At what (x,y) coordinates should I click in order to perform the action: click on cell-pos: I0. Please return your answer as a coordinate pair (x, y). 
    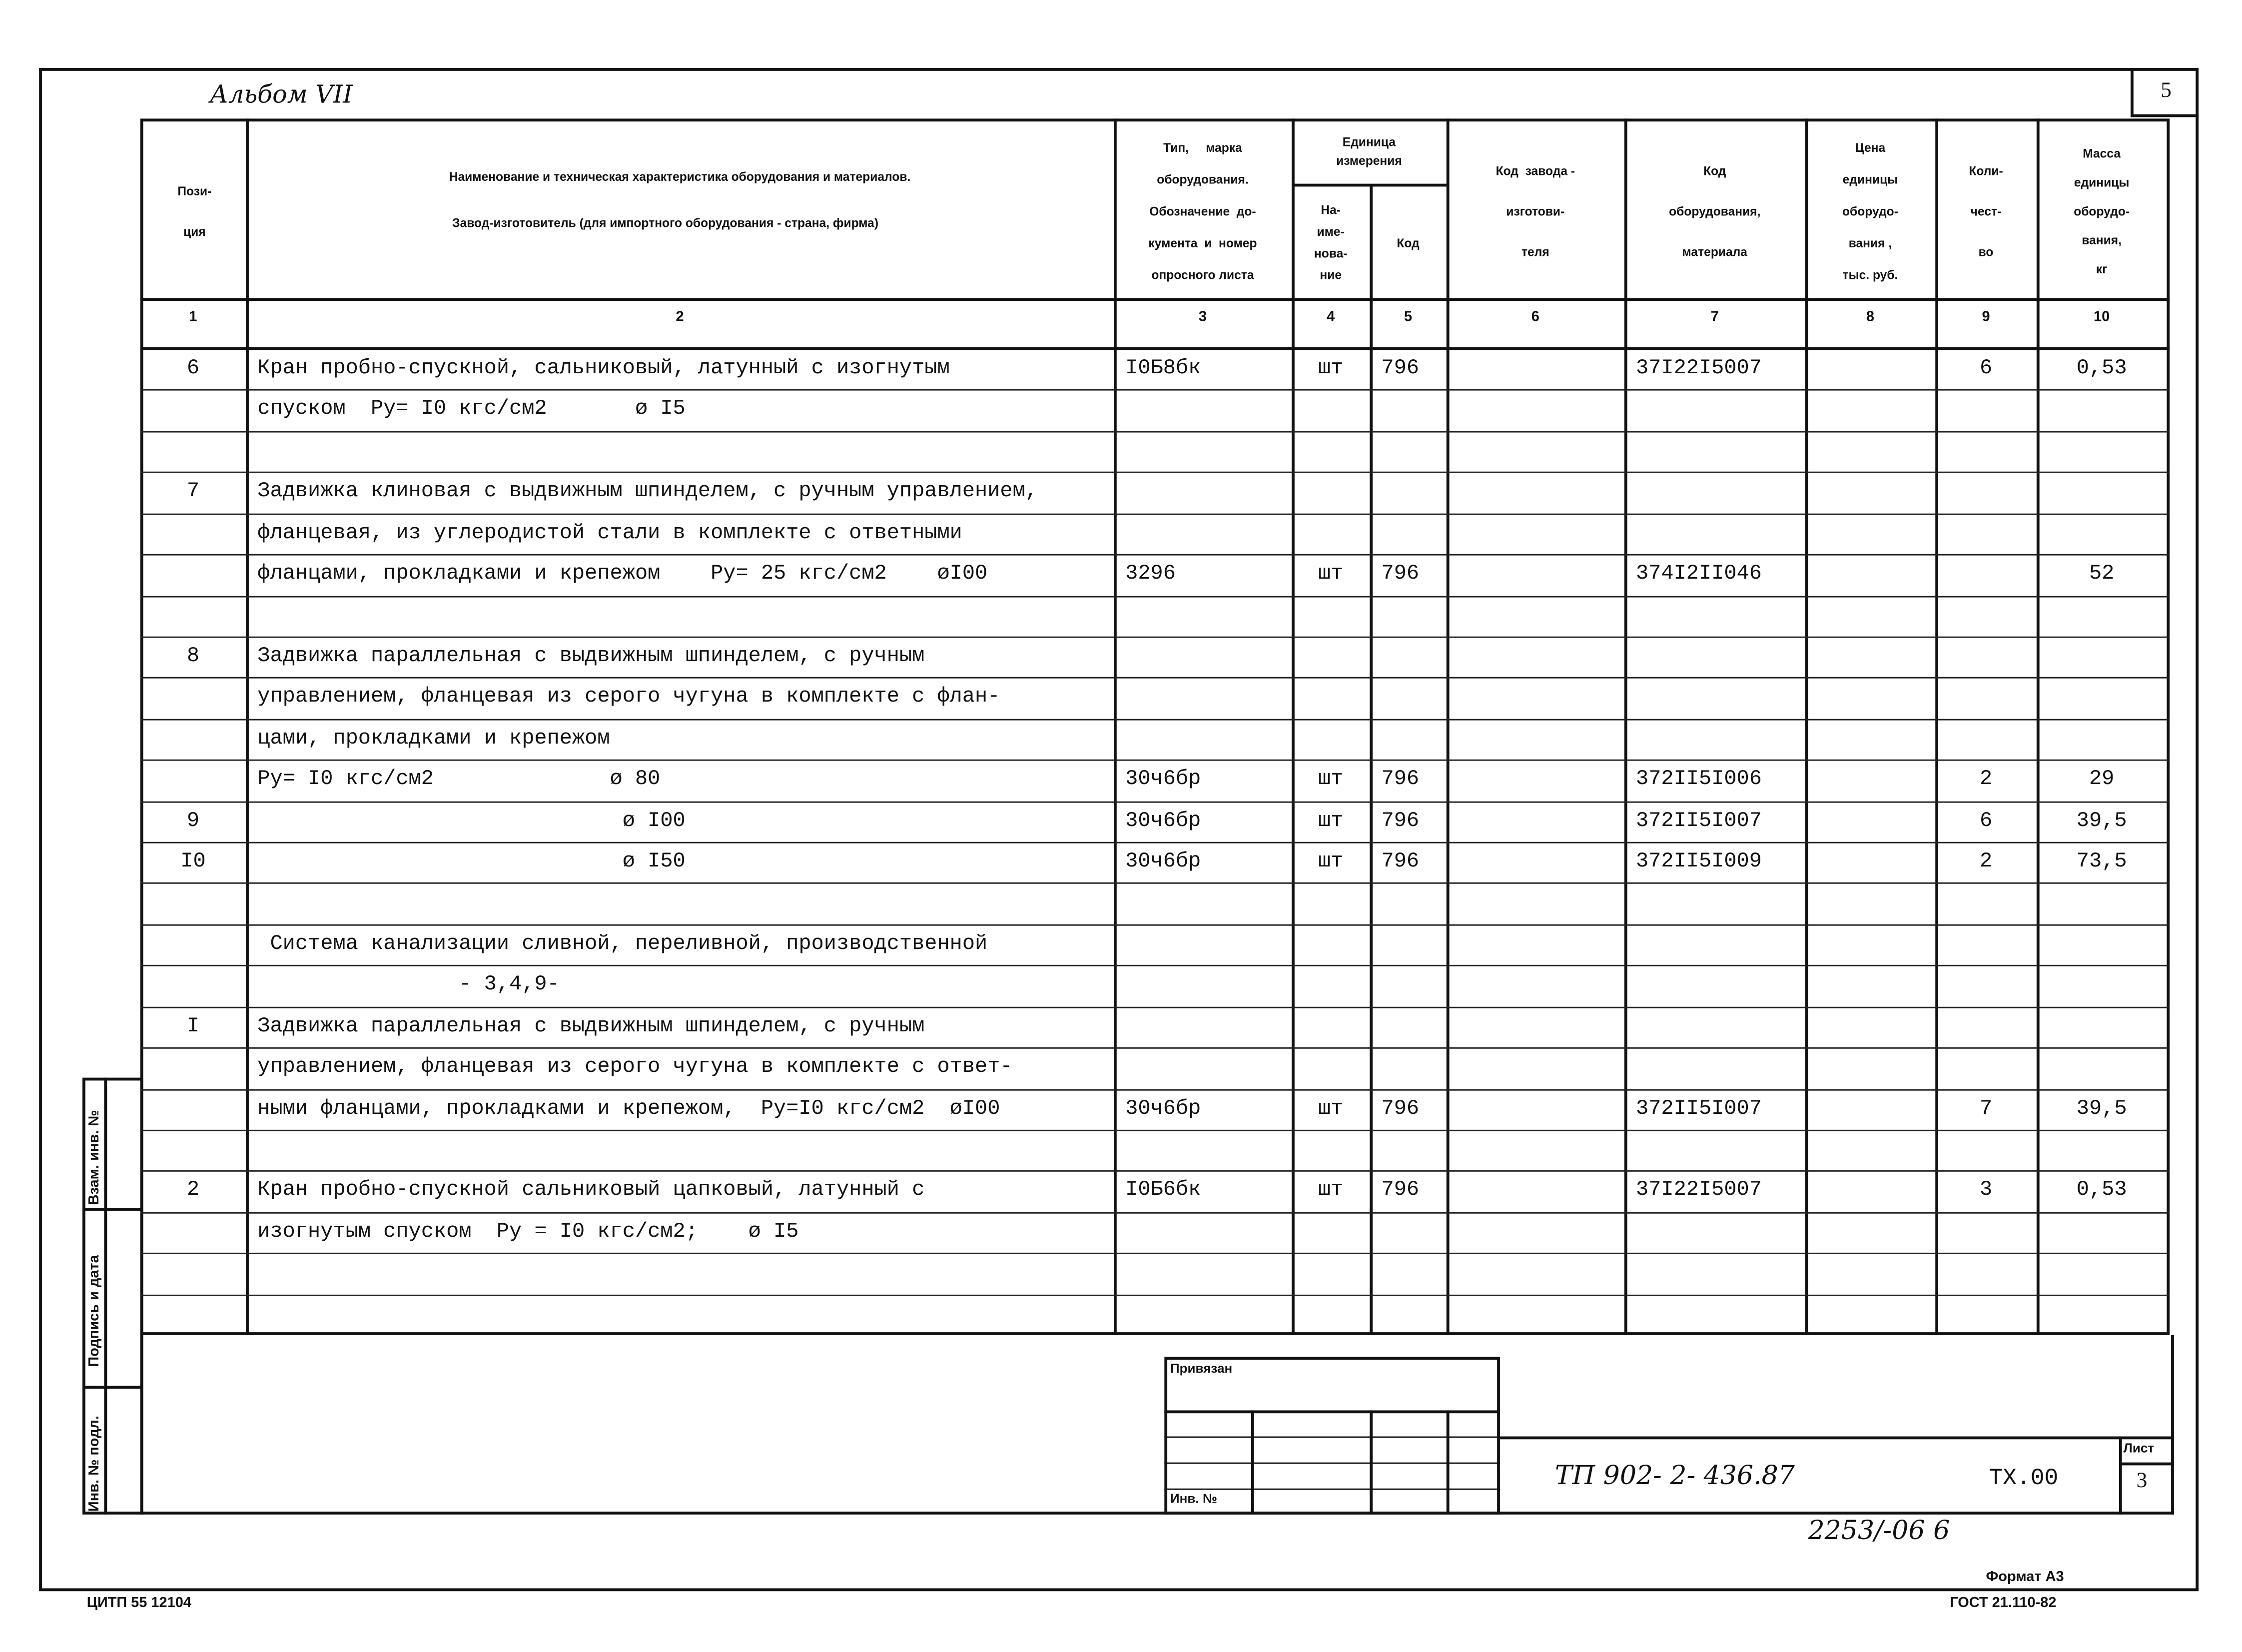
    Looking at the image, I should click on (193, 862).